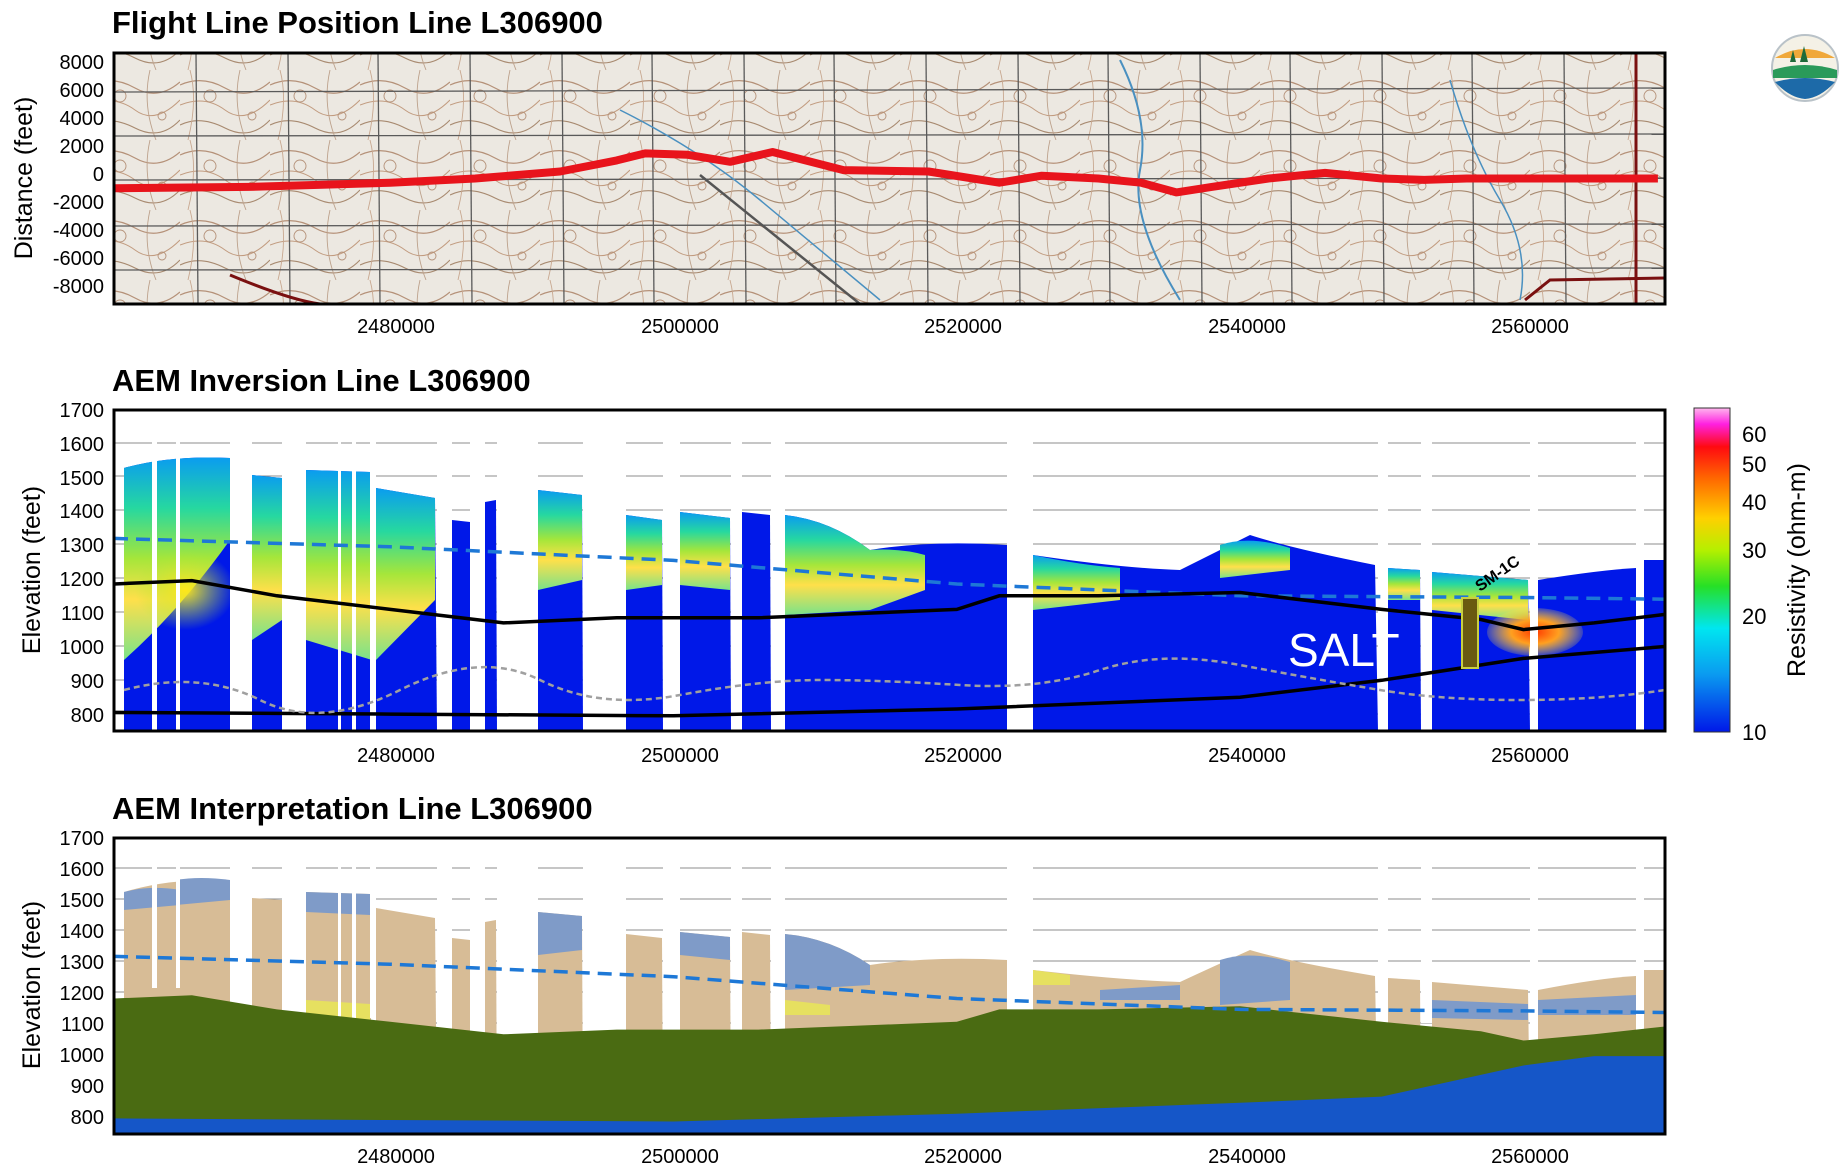 The image size is (1843, 1170). I want to click on panel3-y-axis-label: Elevation (feet), so click(32, 985).